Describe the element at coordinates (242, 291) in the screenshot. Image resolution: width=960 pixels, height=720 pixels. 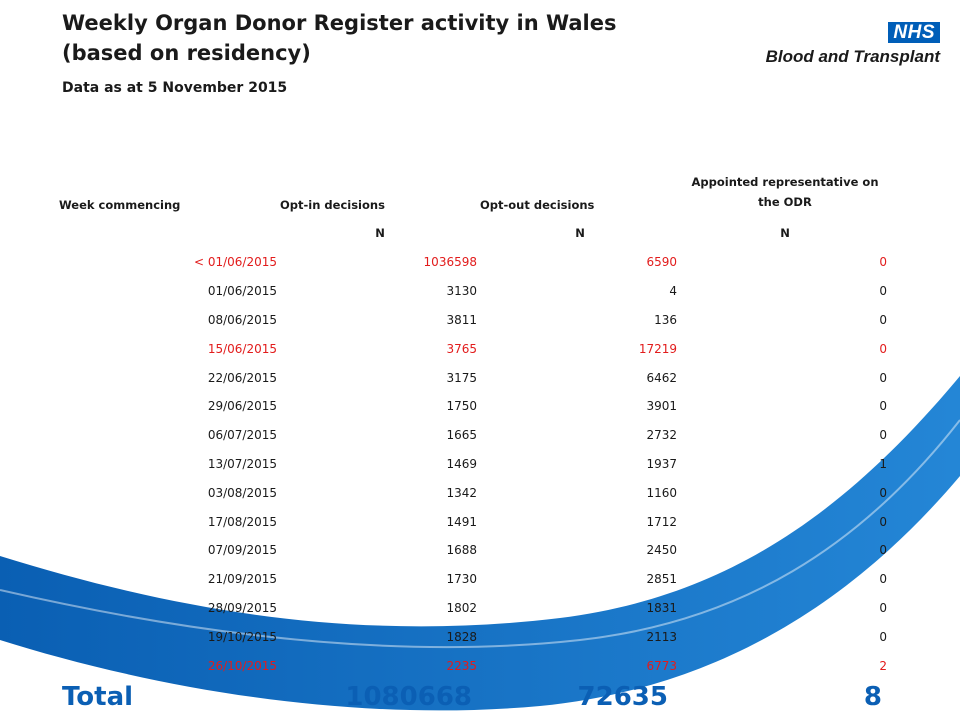
I see `cell-week: 01/06/2015` at that location.